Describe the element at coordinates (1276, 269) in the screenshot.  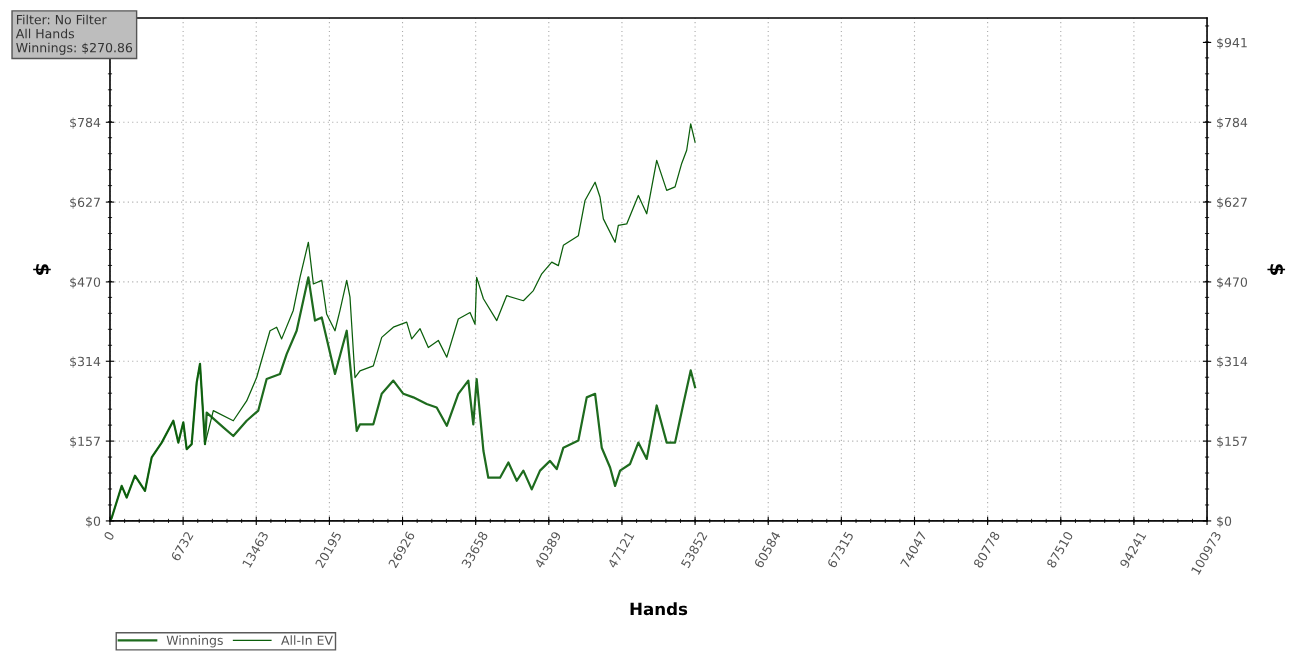
I see `y2-axis-title: $` at that location.